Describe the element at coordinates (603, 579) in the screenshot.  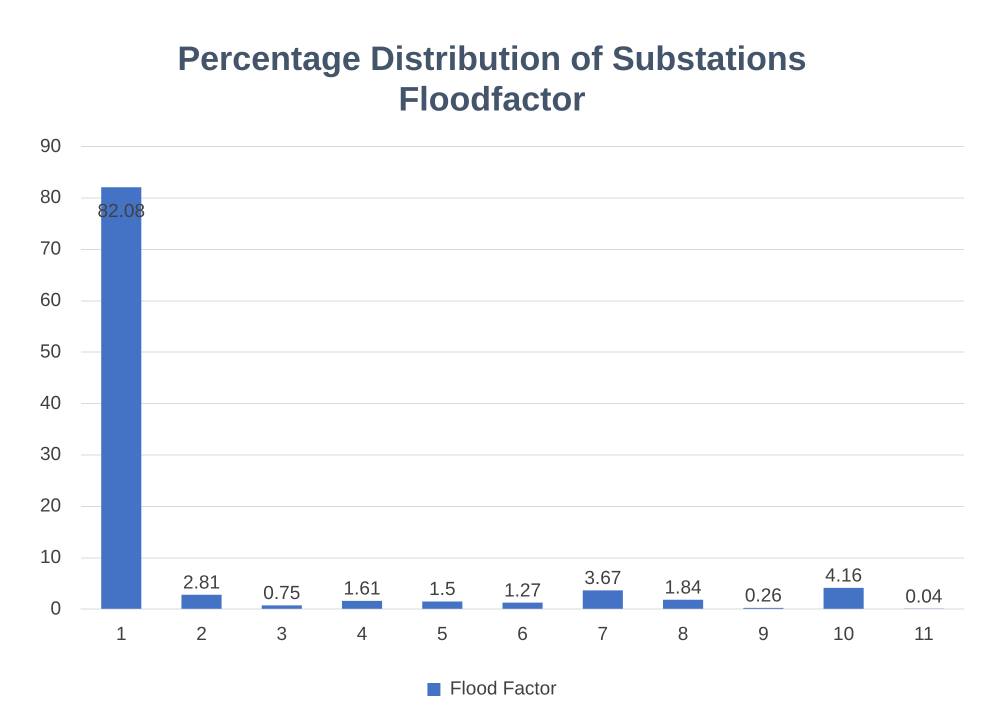
I see `data-label: 3.67` at that location.